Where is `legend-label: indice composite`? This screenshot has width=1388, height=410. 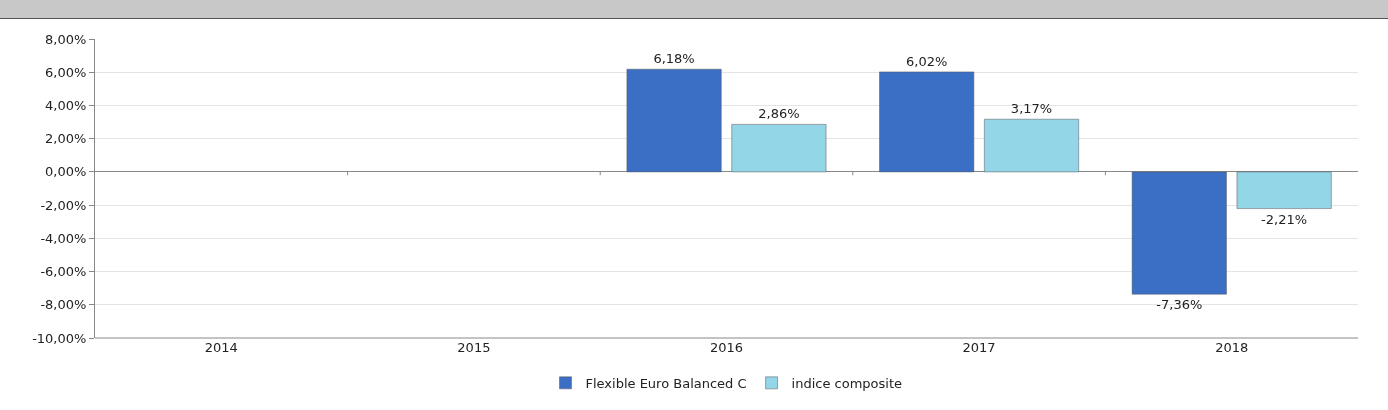
legend-label: indice composite is located at coordinates (847, 383).